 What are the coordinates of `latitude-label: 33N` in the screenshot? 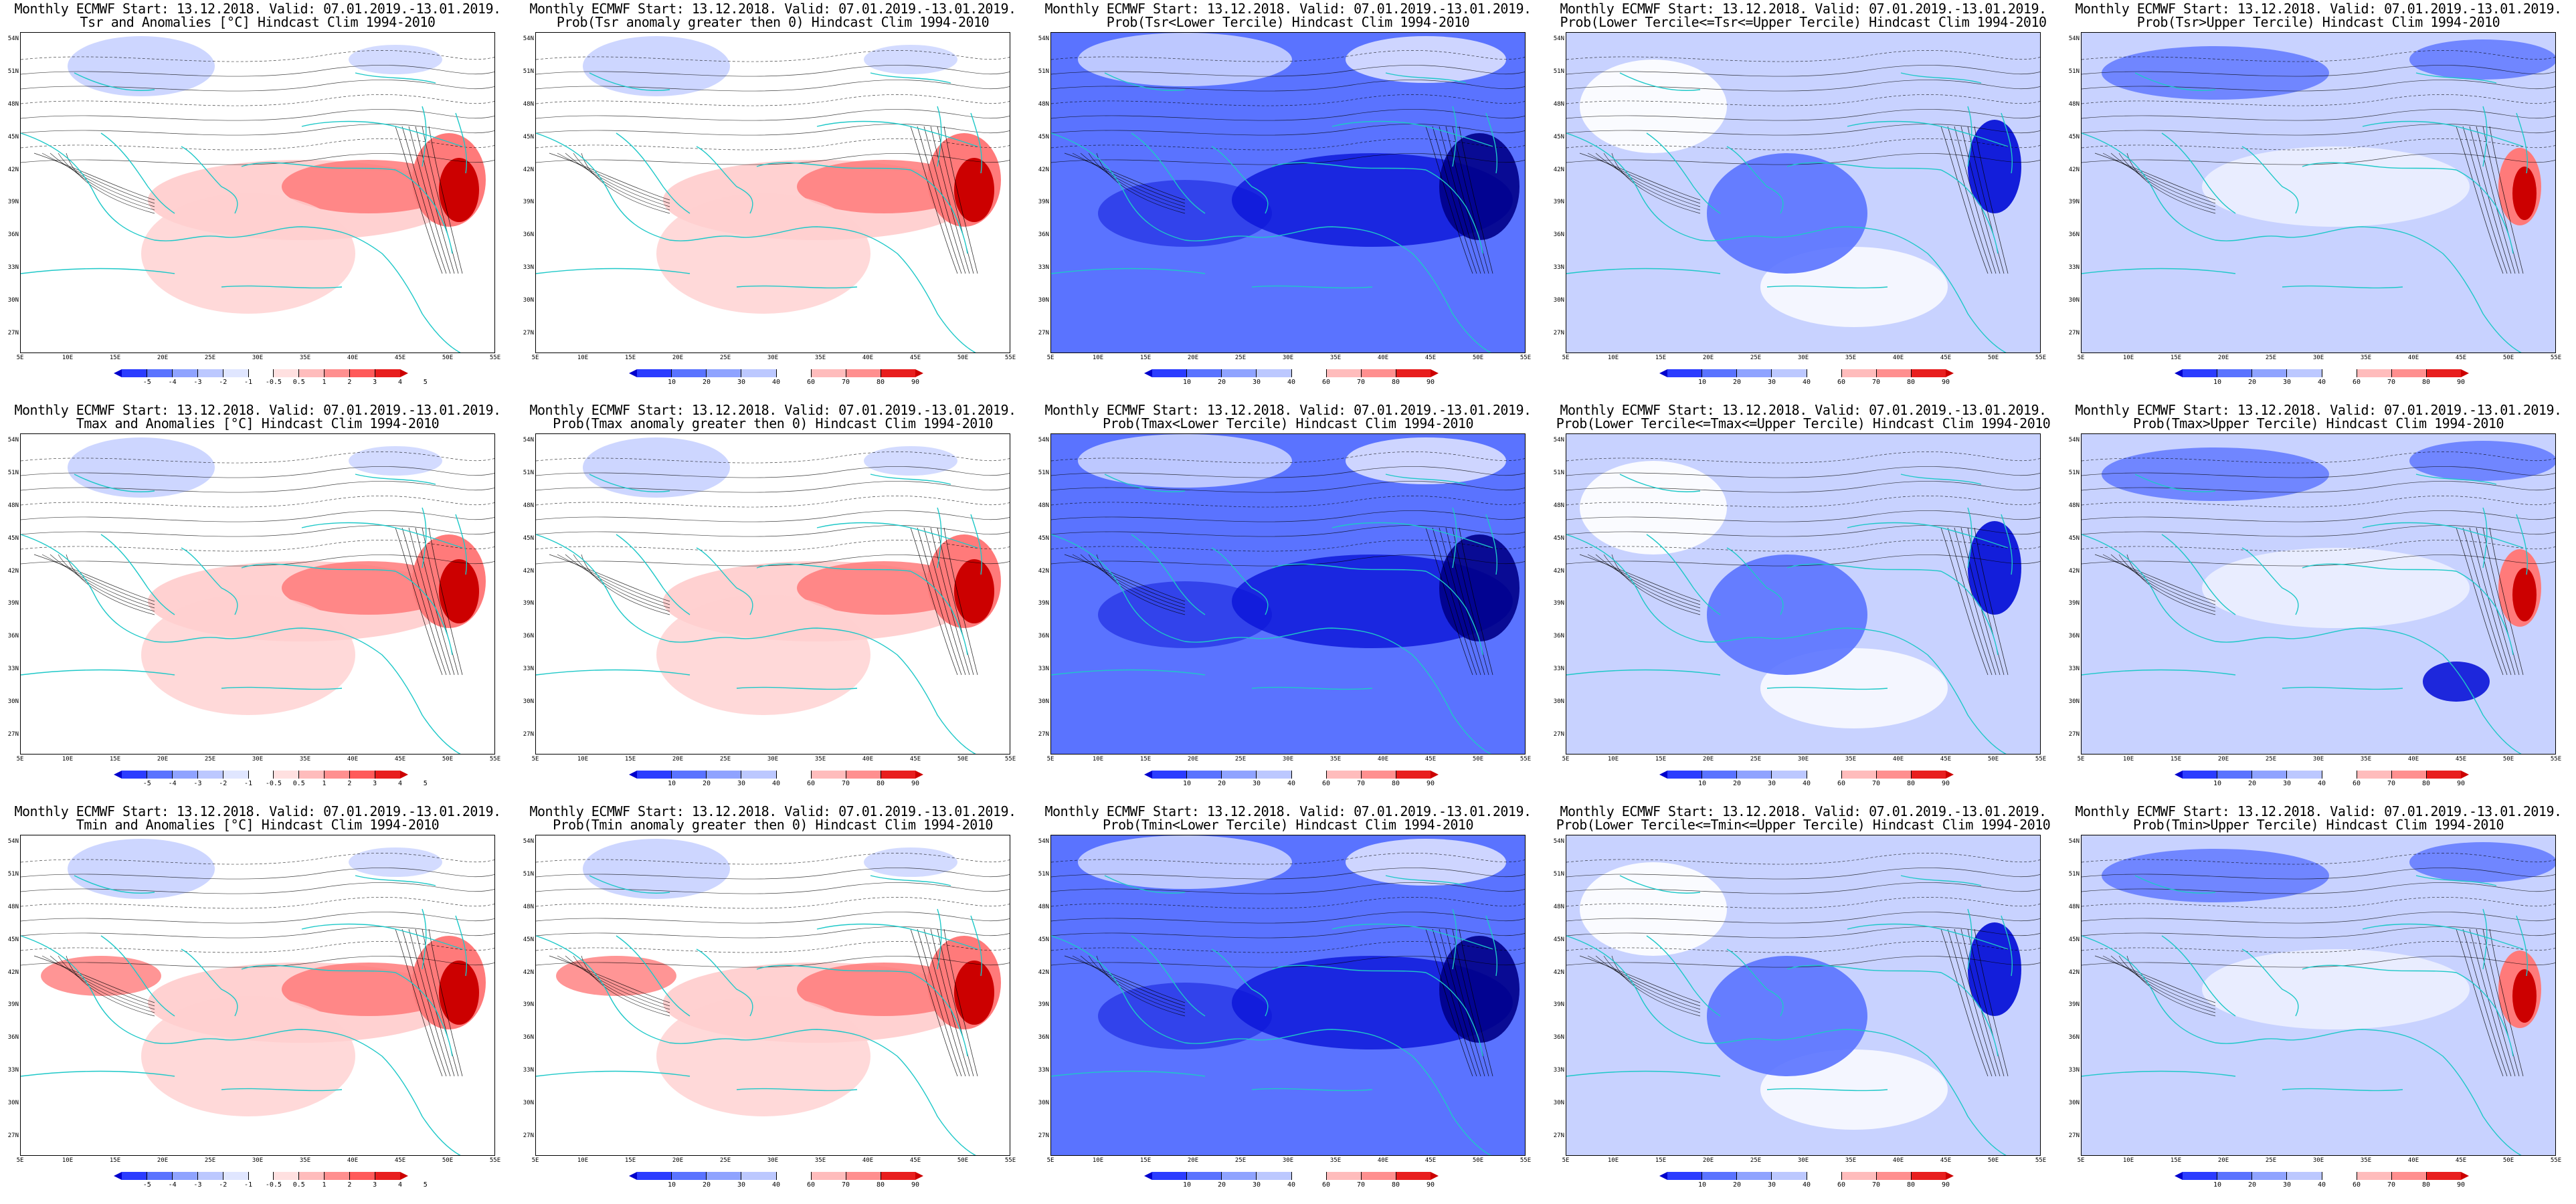 It's located at (528, 669).